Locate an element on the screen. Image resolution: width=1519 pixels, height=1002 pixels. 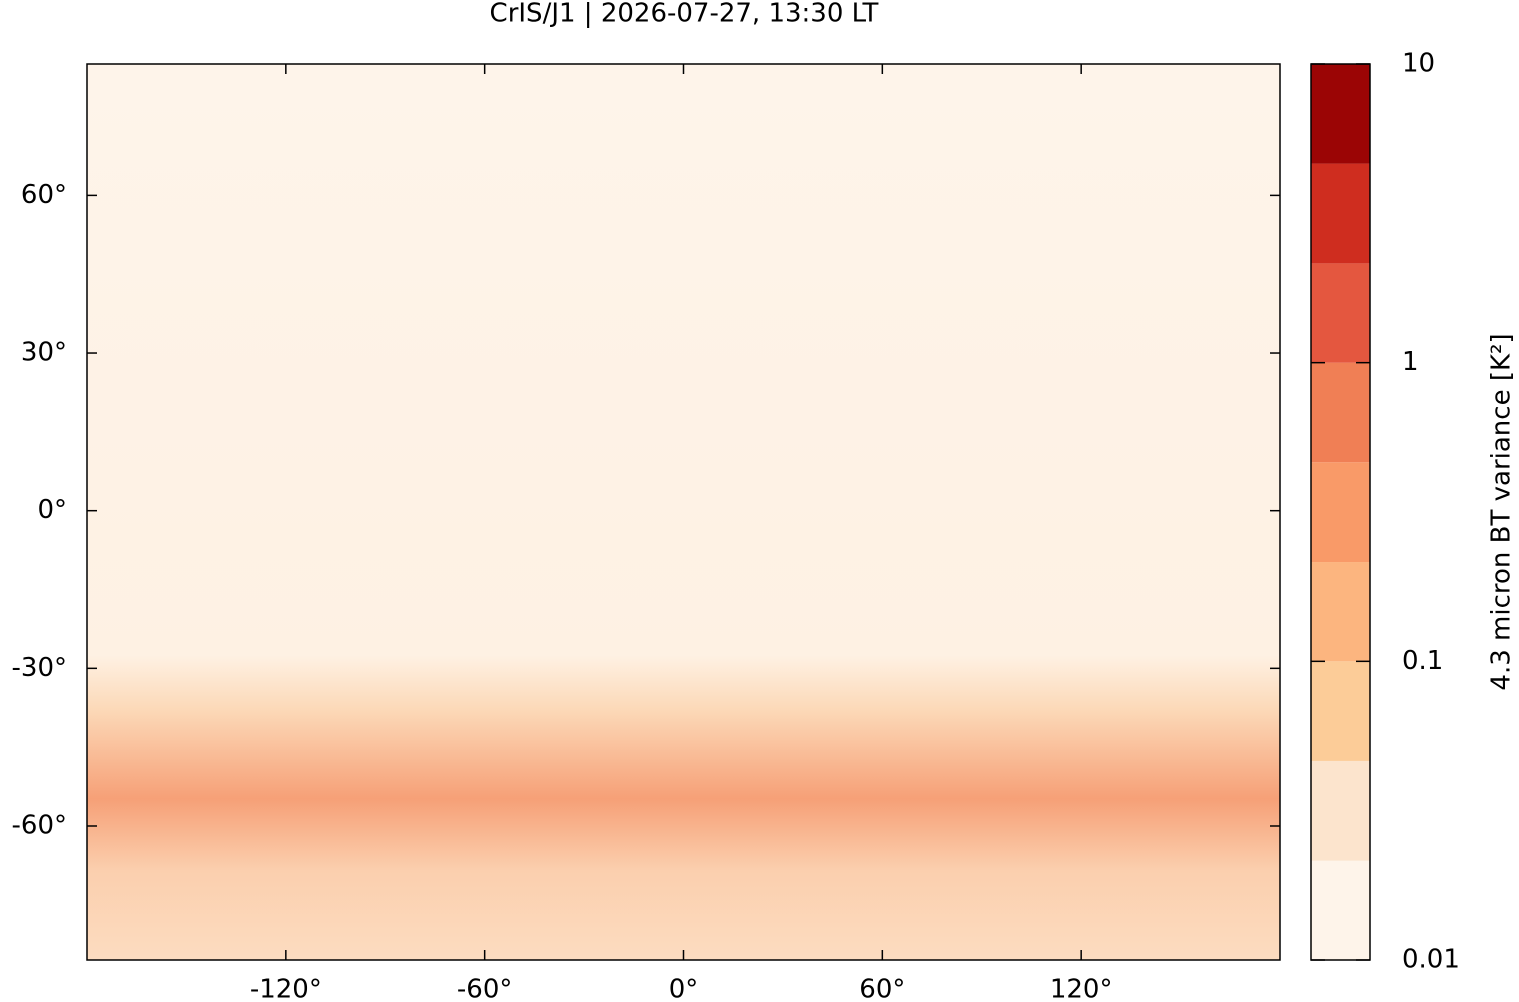
y-tick-label: 30° is located at coordinates (44, 353).